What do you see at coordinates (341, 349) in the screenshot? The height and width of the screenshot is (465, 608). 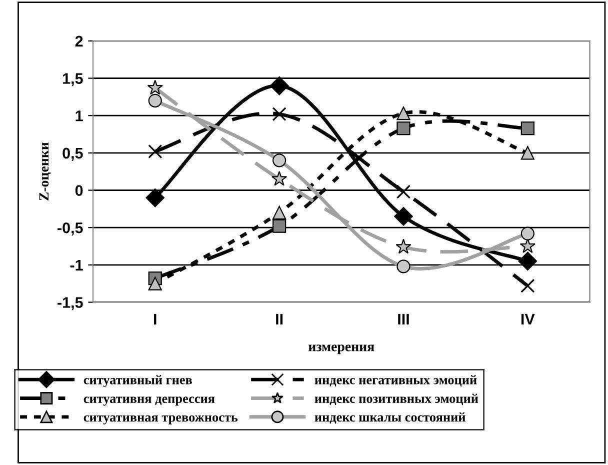 I see `x-axis-title: измерения` at bounding box center [341, 349].